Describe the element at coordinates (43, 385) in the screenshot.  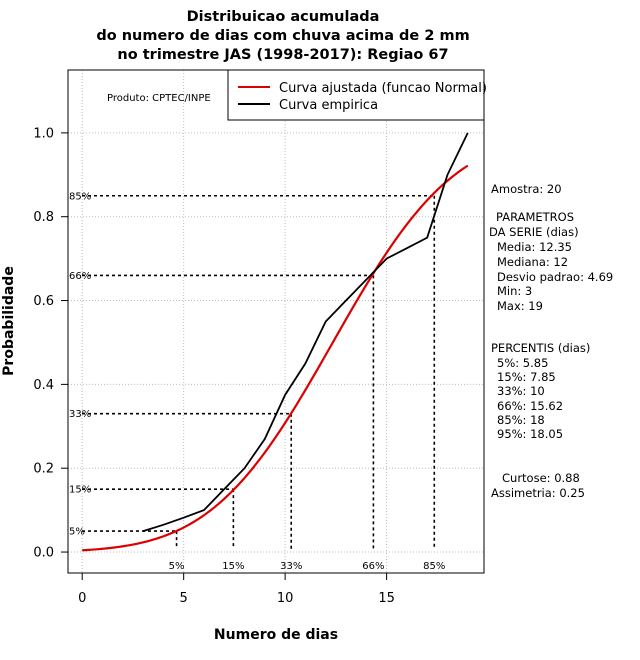
I see `y-tick-label-2: 0.4` at that location.